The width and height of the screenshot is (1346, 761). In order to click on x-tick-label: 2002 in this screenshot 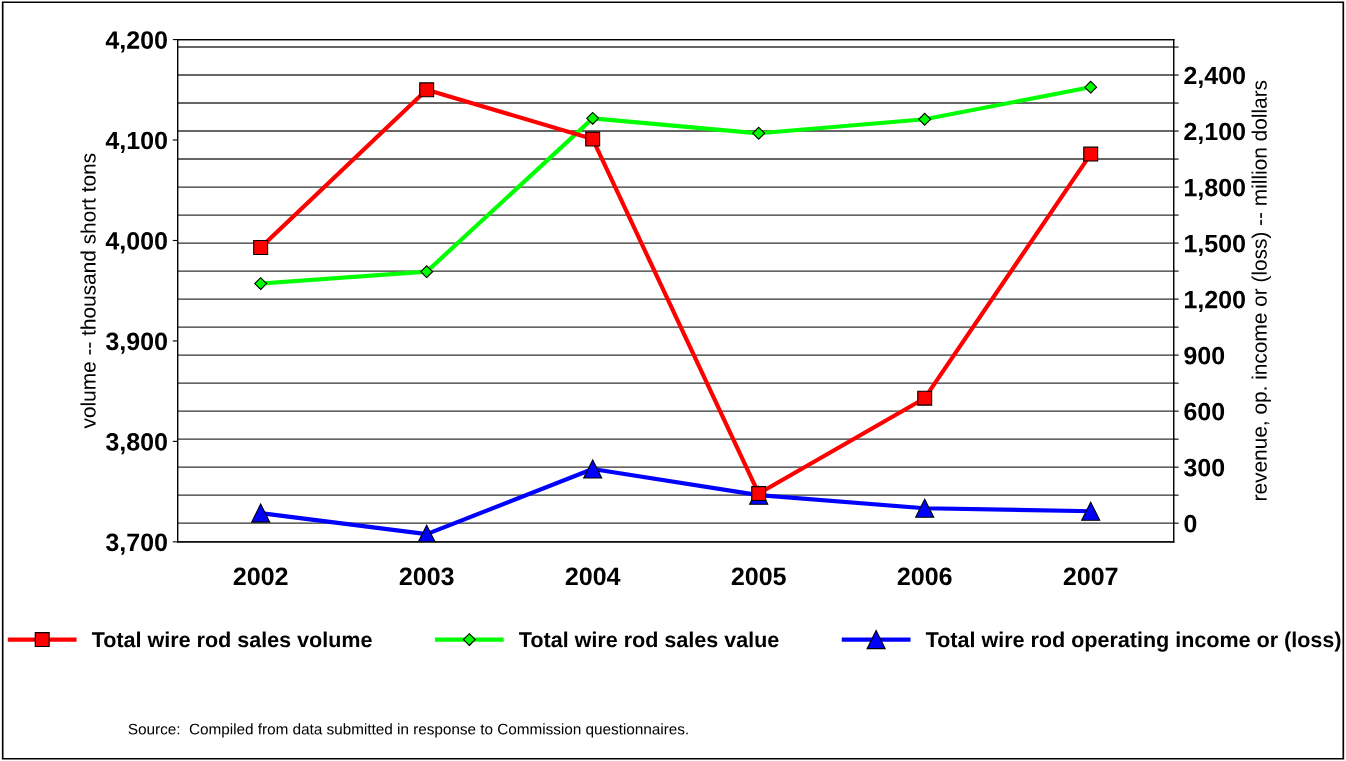, I will do `click(260, 576)`.